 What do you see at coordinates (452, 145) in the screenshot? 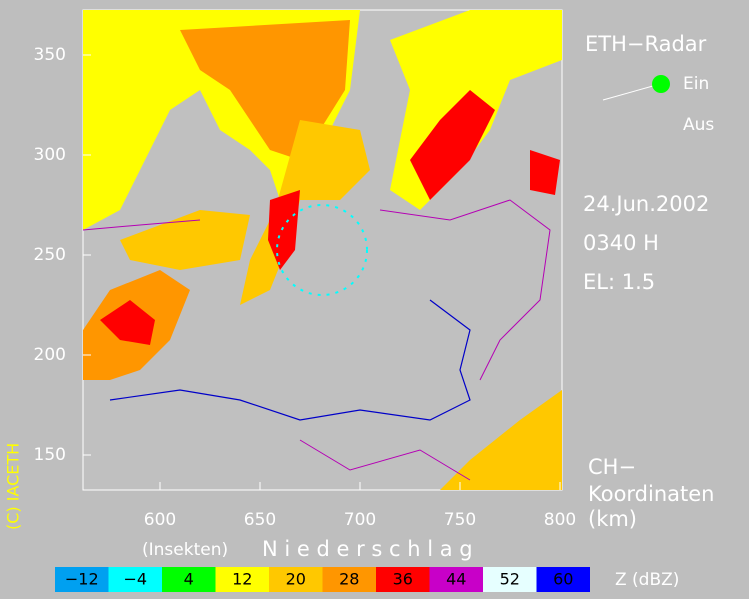
I see `echo-ne-core` at bounding box center [452, 145].